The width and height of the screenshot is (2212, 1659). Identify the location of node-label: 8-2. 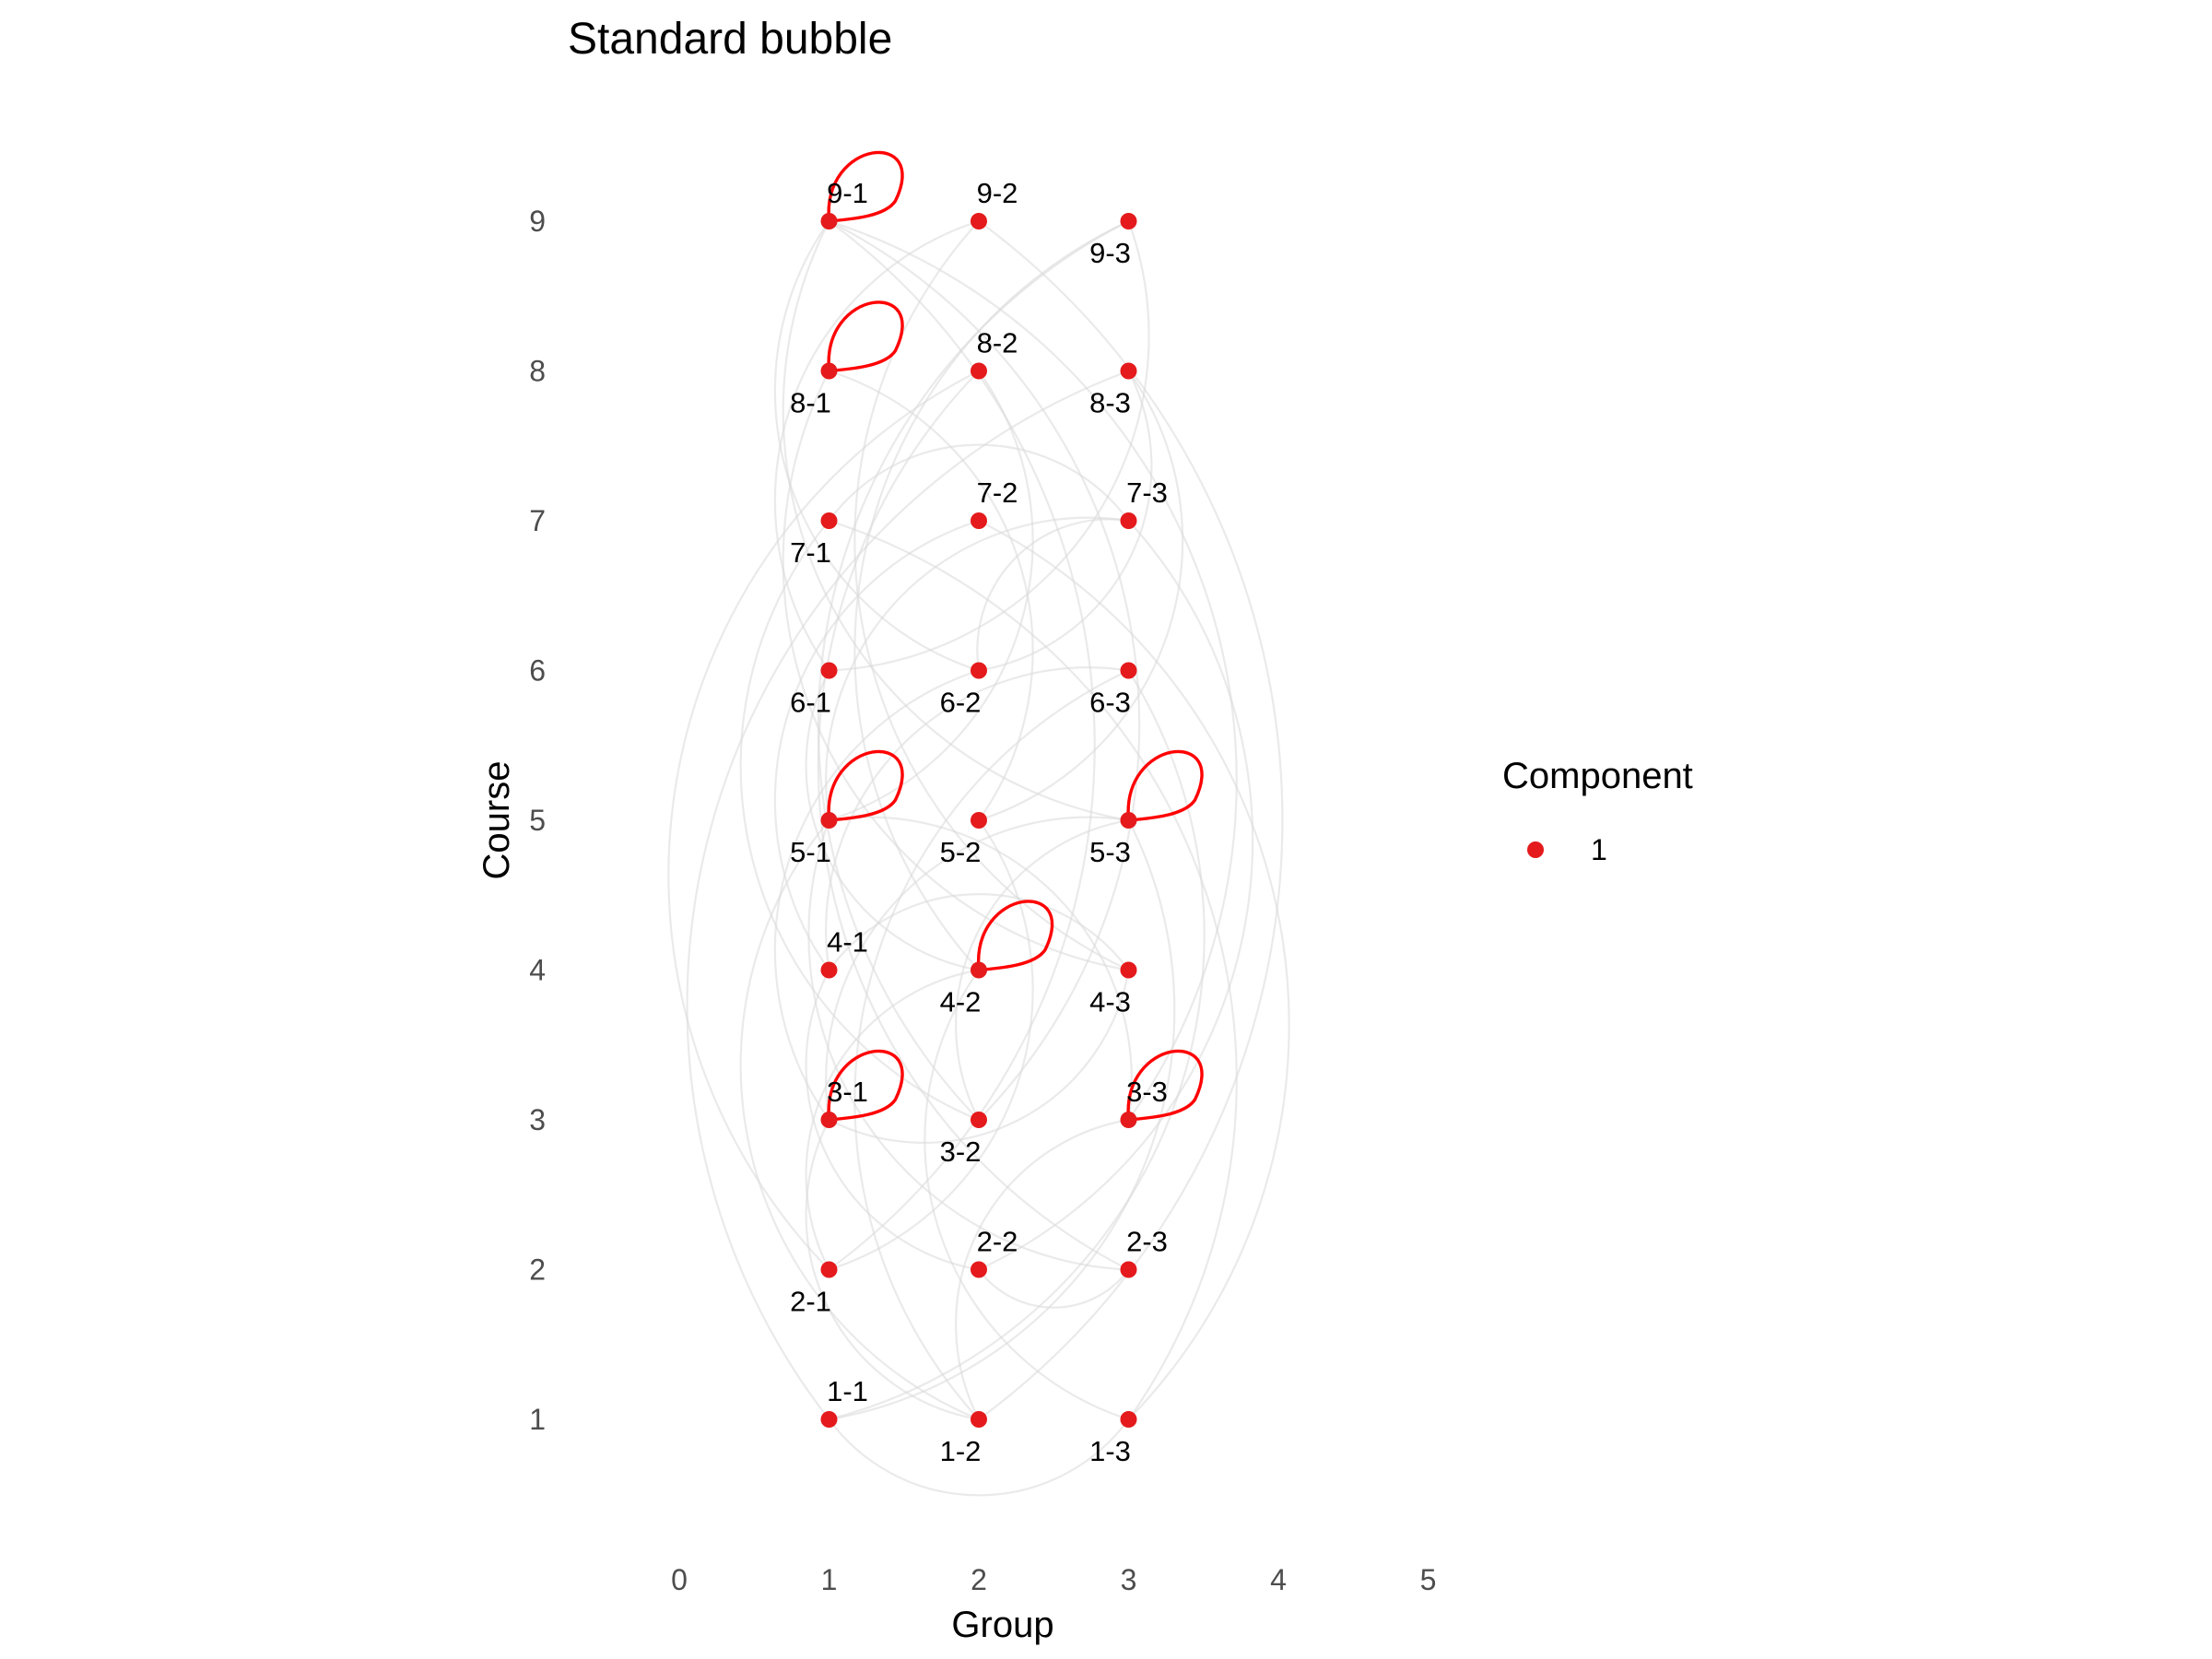
(997, 343).